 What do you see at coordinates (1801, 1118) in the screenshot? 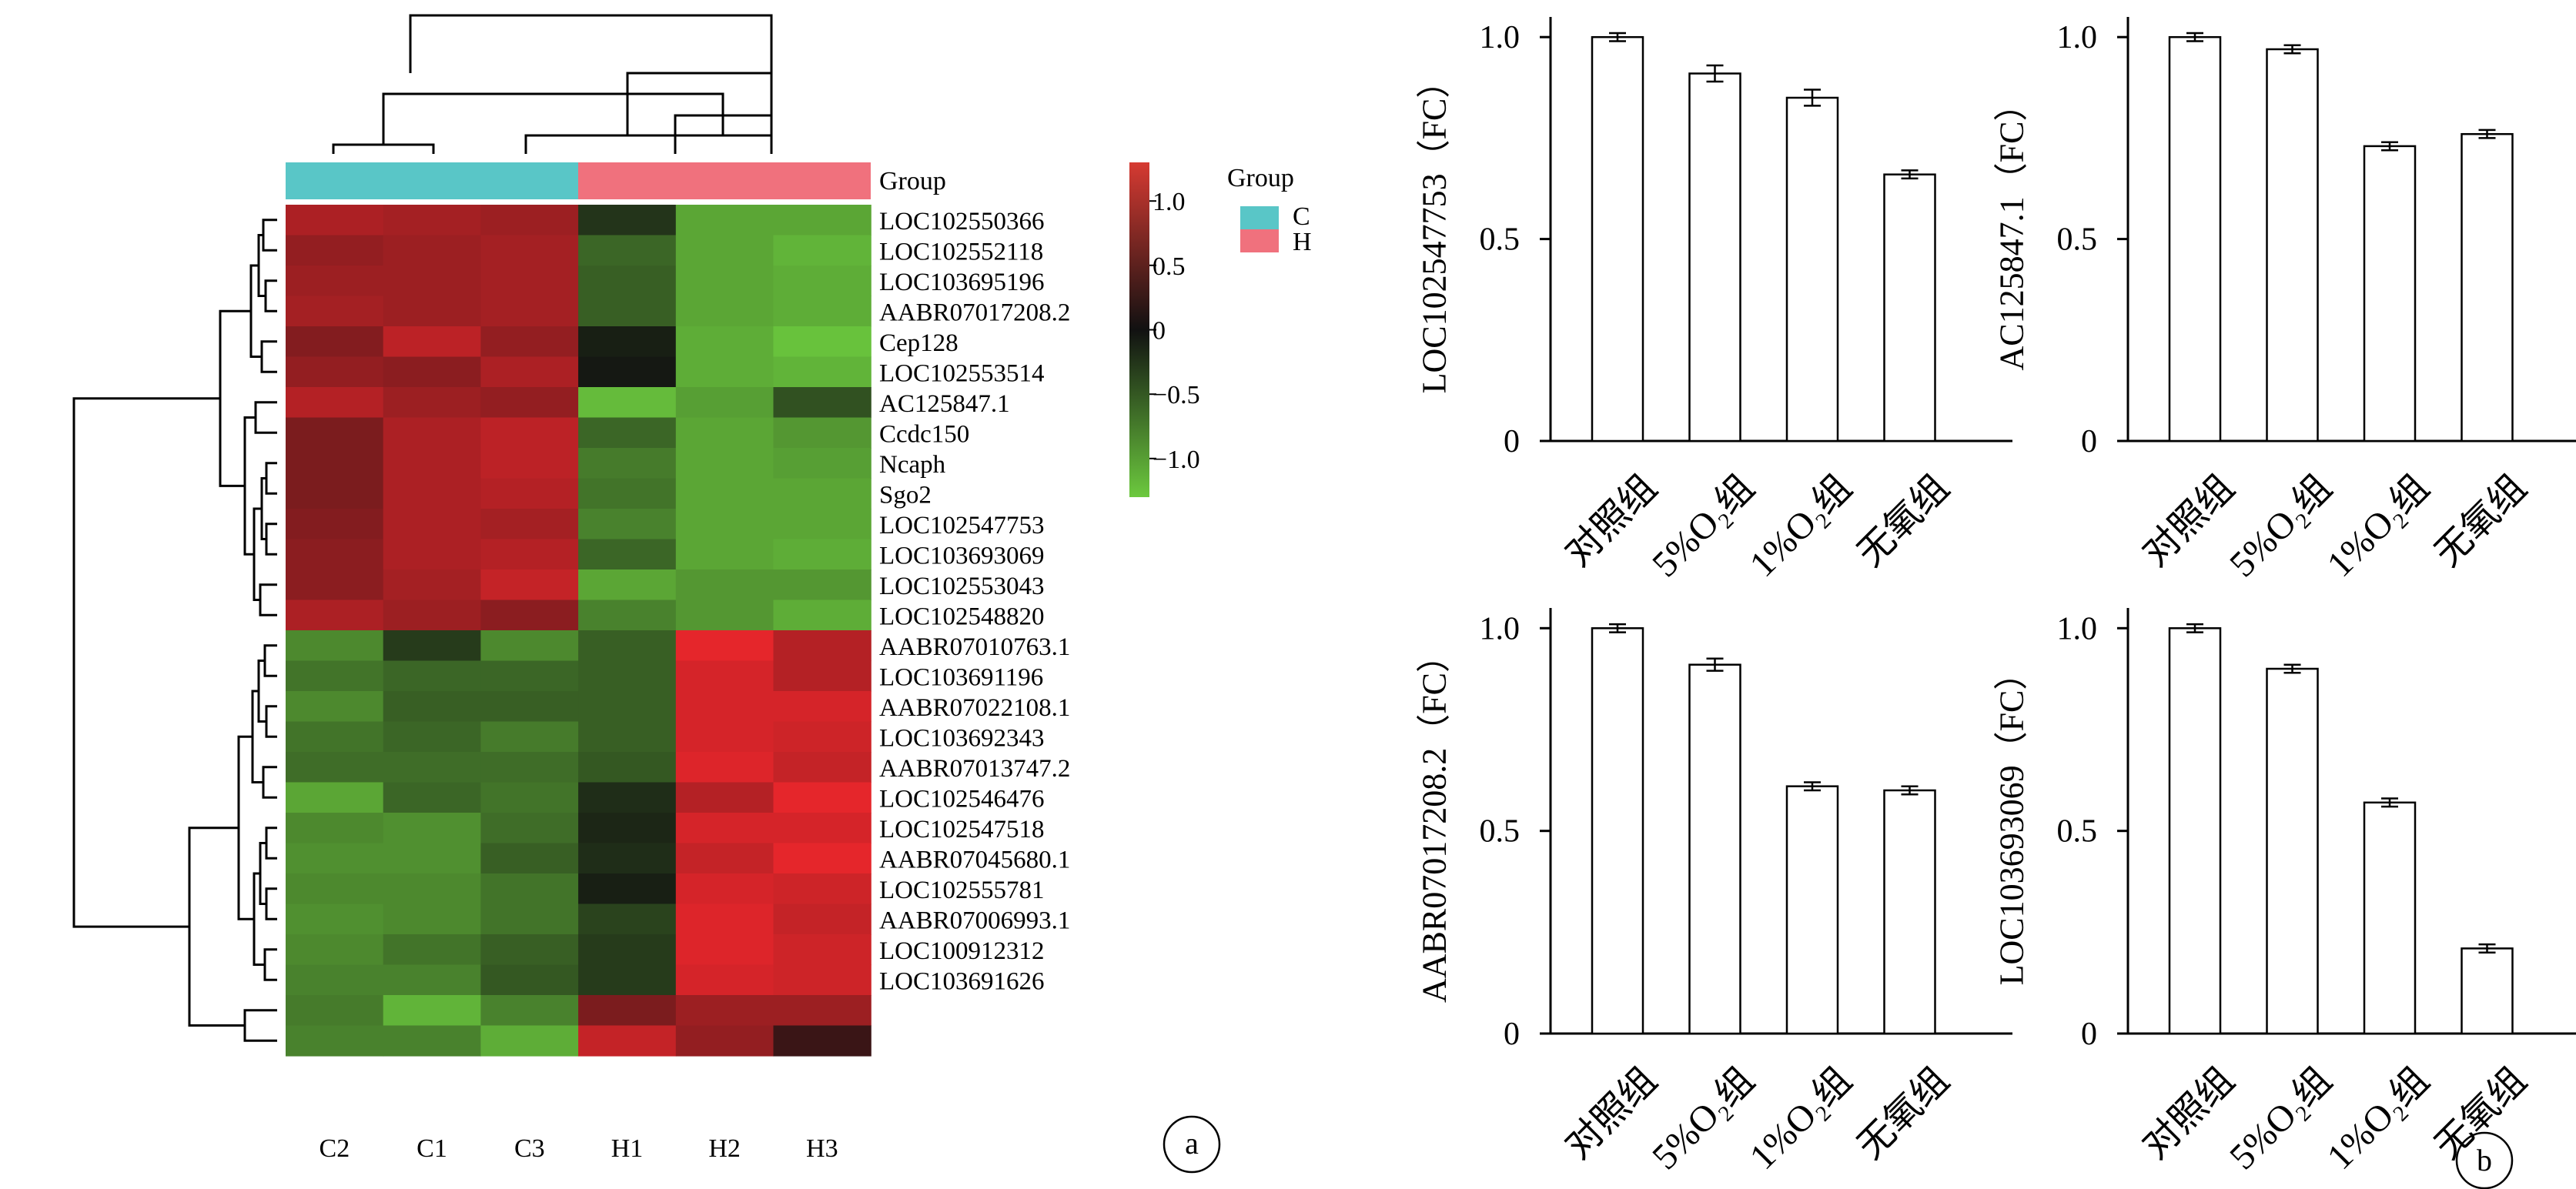
I see `category-label: 1%O₂组` at bounding box center [1801, 1118].